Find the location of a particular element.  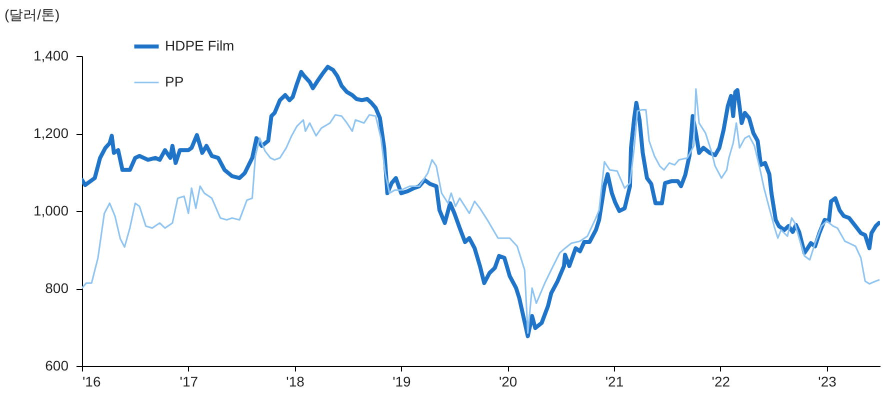

x-tick-label: '19 is located at coordinates (402, 382).